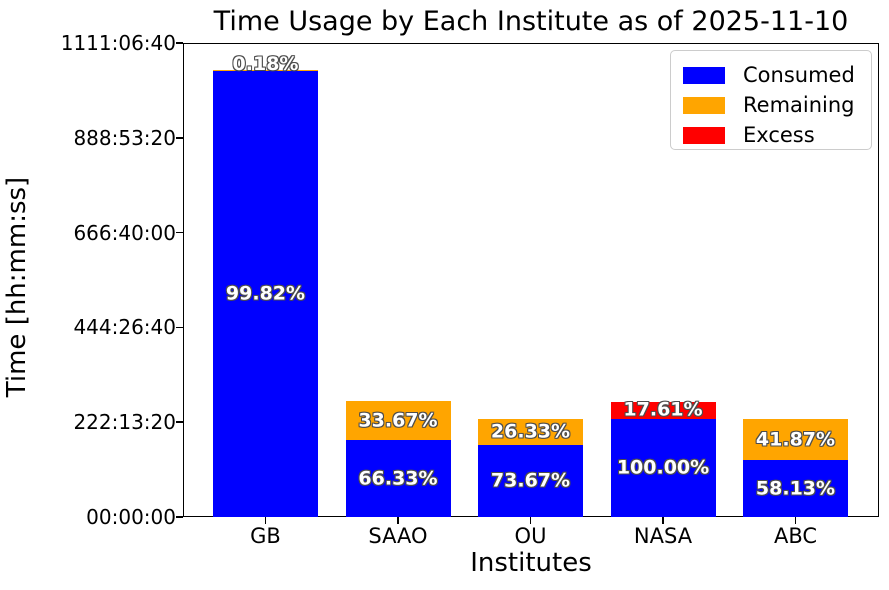  I want to click on bar-nasa-excess, so click(663, 410).